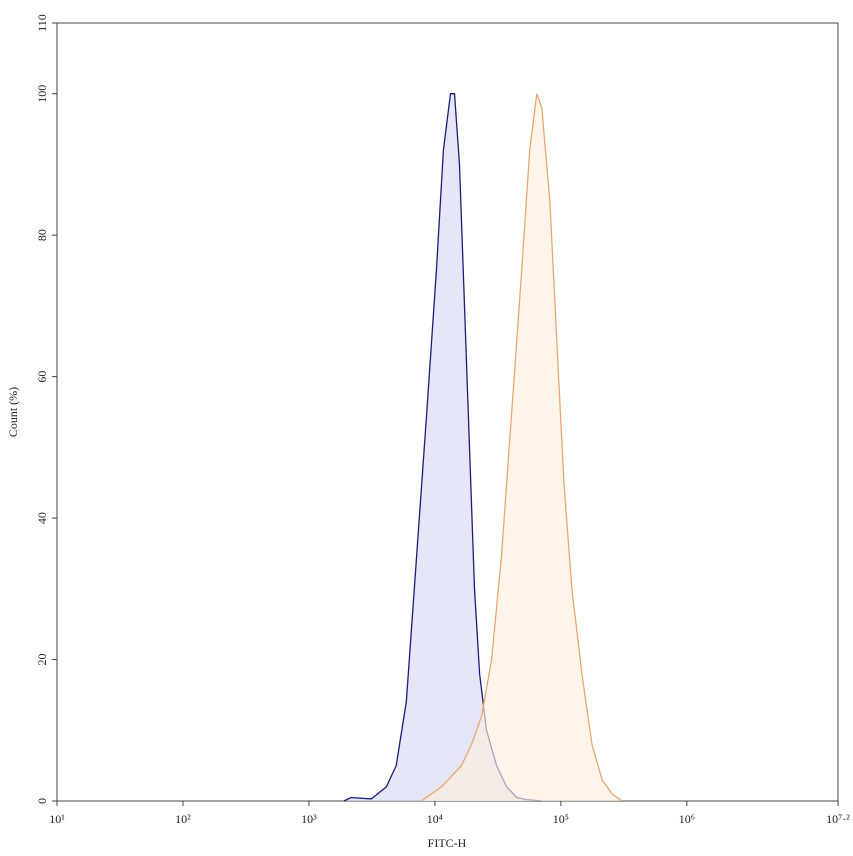  What do you see at coordinates (42, 660) in the screenshot?
I see `y-tick-label: 20` at bounding box center [42, 660].